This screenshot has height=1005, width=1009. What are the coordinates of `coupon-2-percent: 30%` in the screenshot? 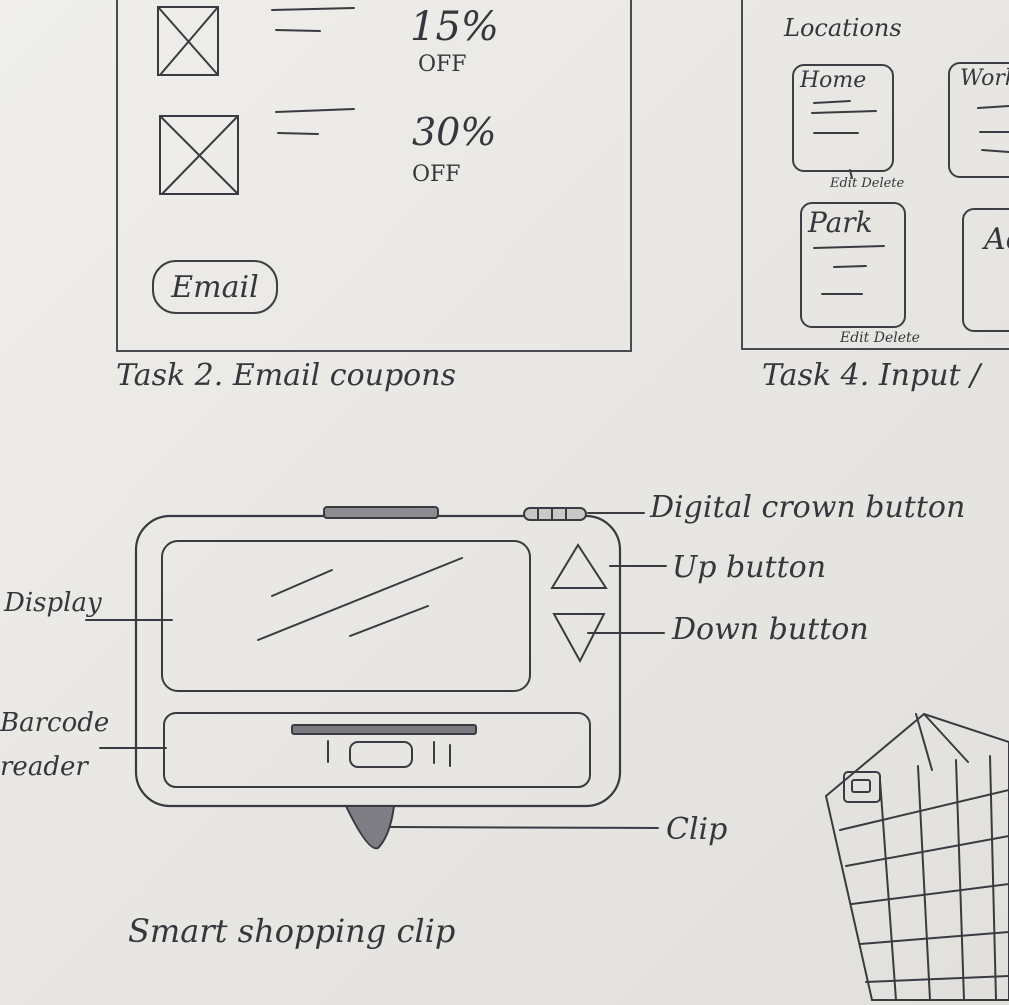 It's located at (454, 132).